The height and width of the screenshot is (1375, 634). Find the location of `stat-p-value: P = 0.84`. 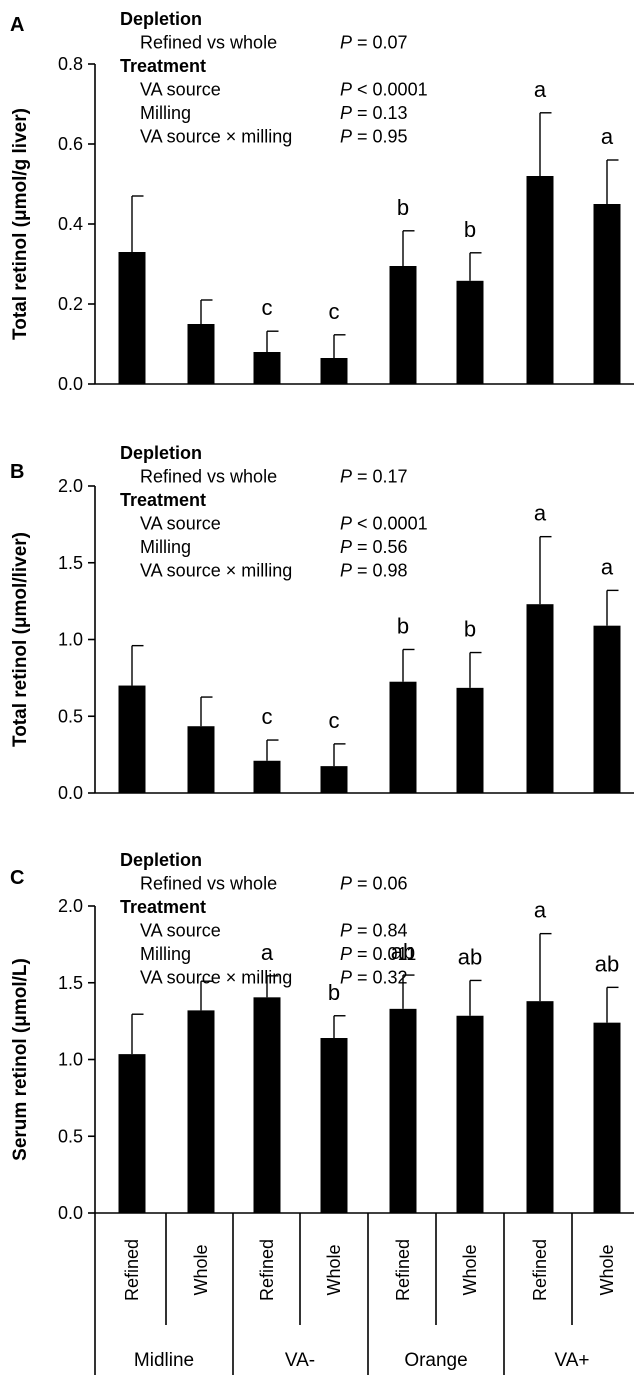

stat-p-value: P = 0.84 is located at coordinates (374, 931).